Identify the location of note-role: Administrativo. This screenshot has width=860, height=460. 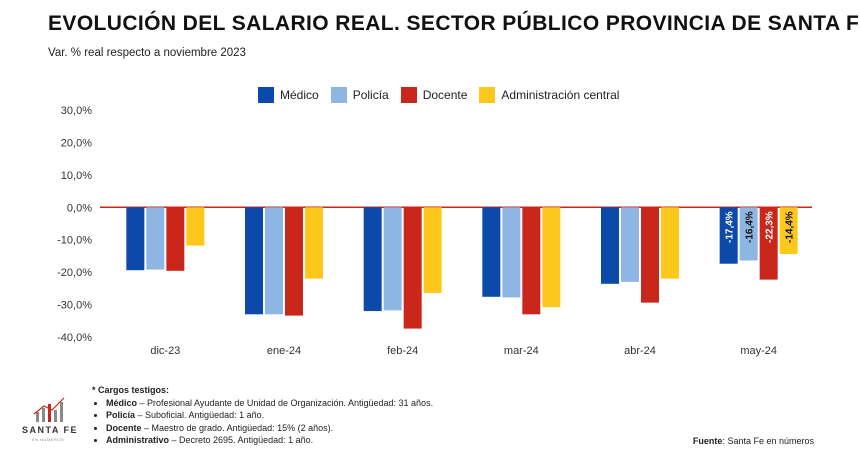
(138, 440).